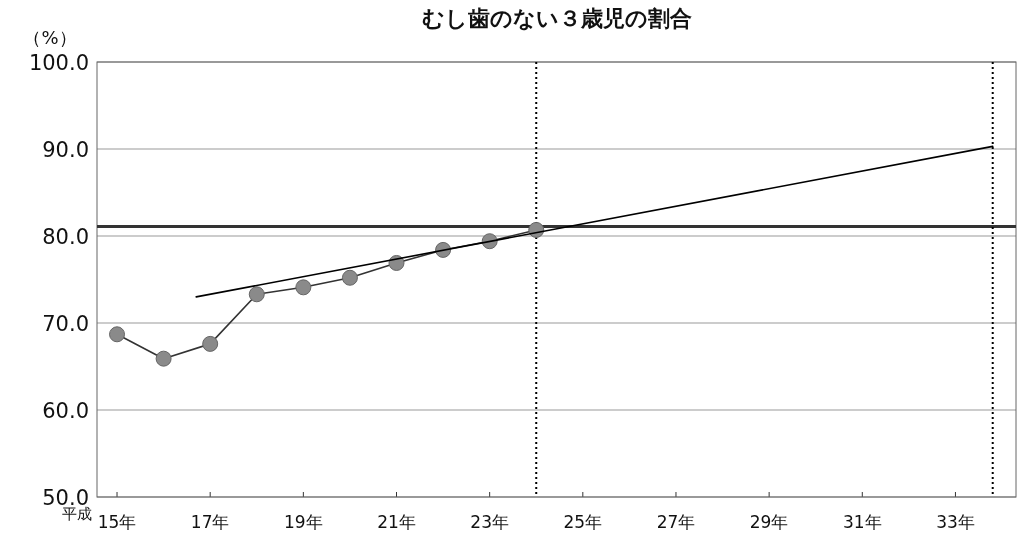 The height and width of the screenshot is (536, 1022). Describe the element at coordinates (862, 522) in the screenshot. I see `x-tick-label: 31年` at that location.